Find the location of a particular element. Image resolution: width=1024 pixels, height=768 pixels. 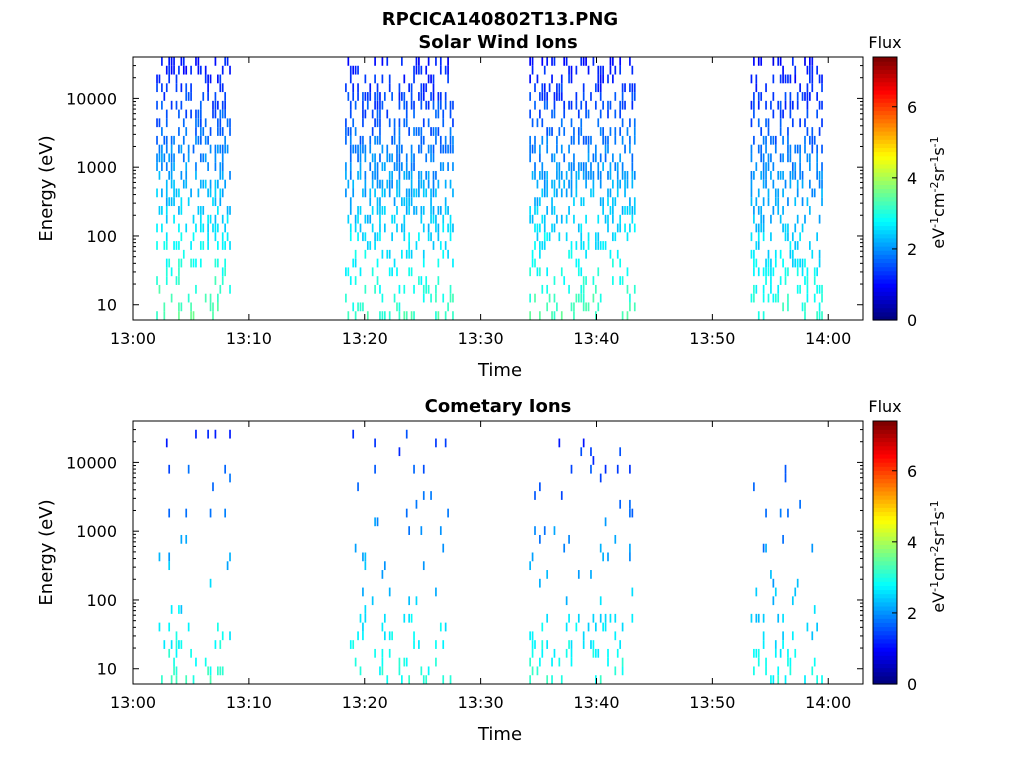

colorbar-title: Flux is located at coordinates (884, 406).